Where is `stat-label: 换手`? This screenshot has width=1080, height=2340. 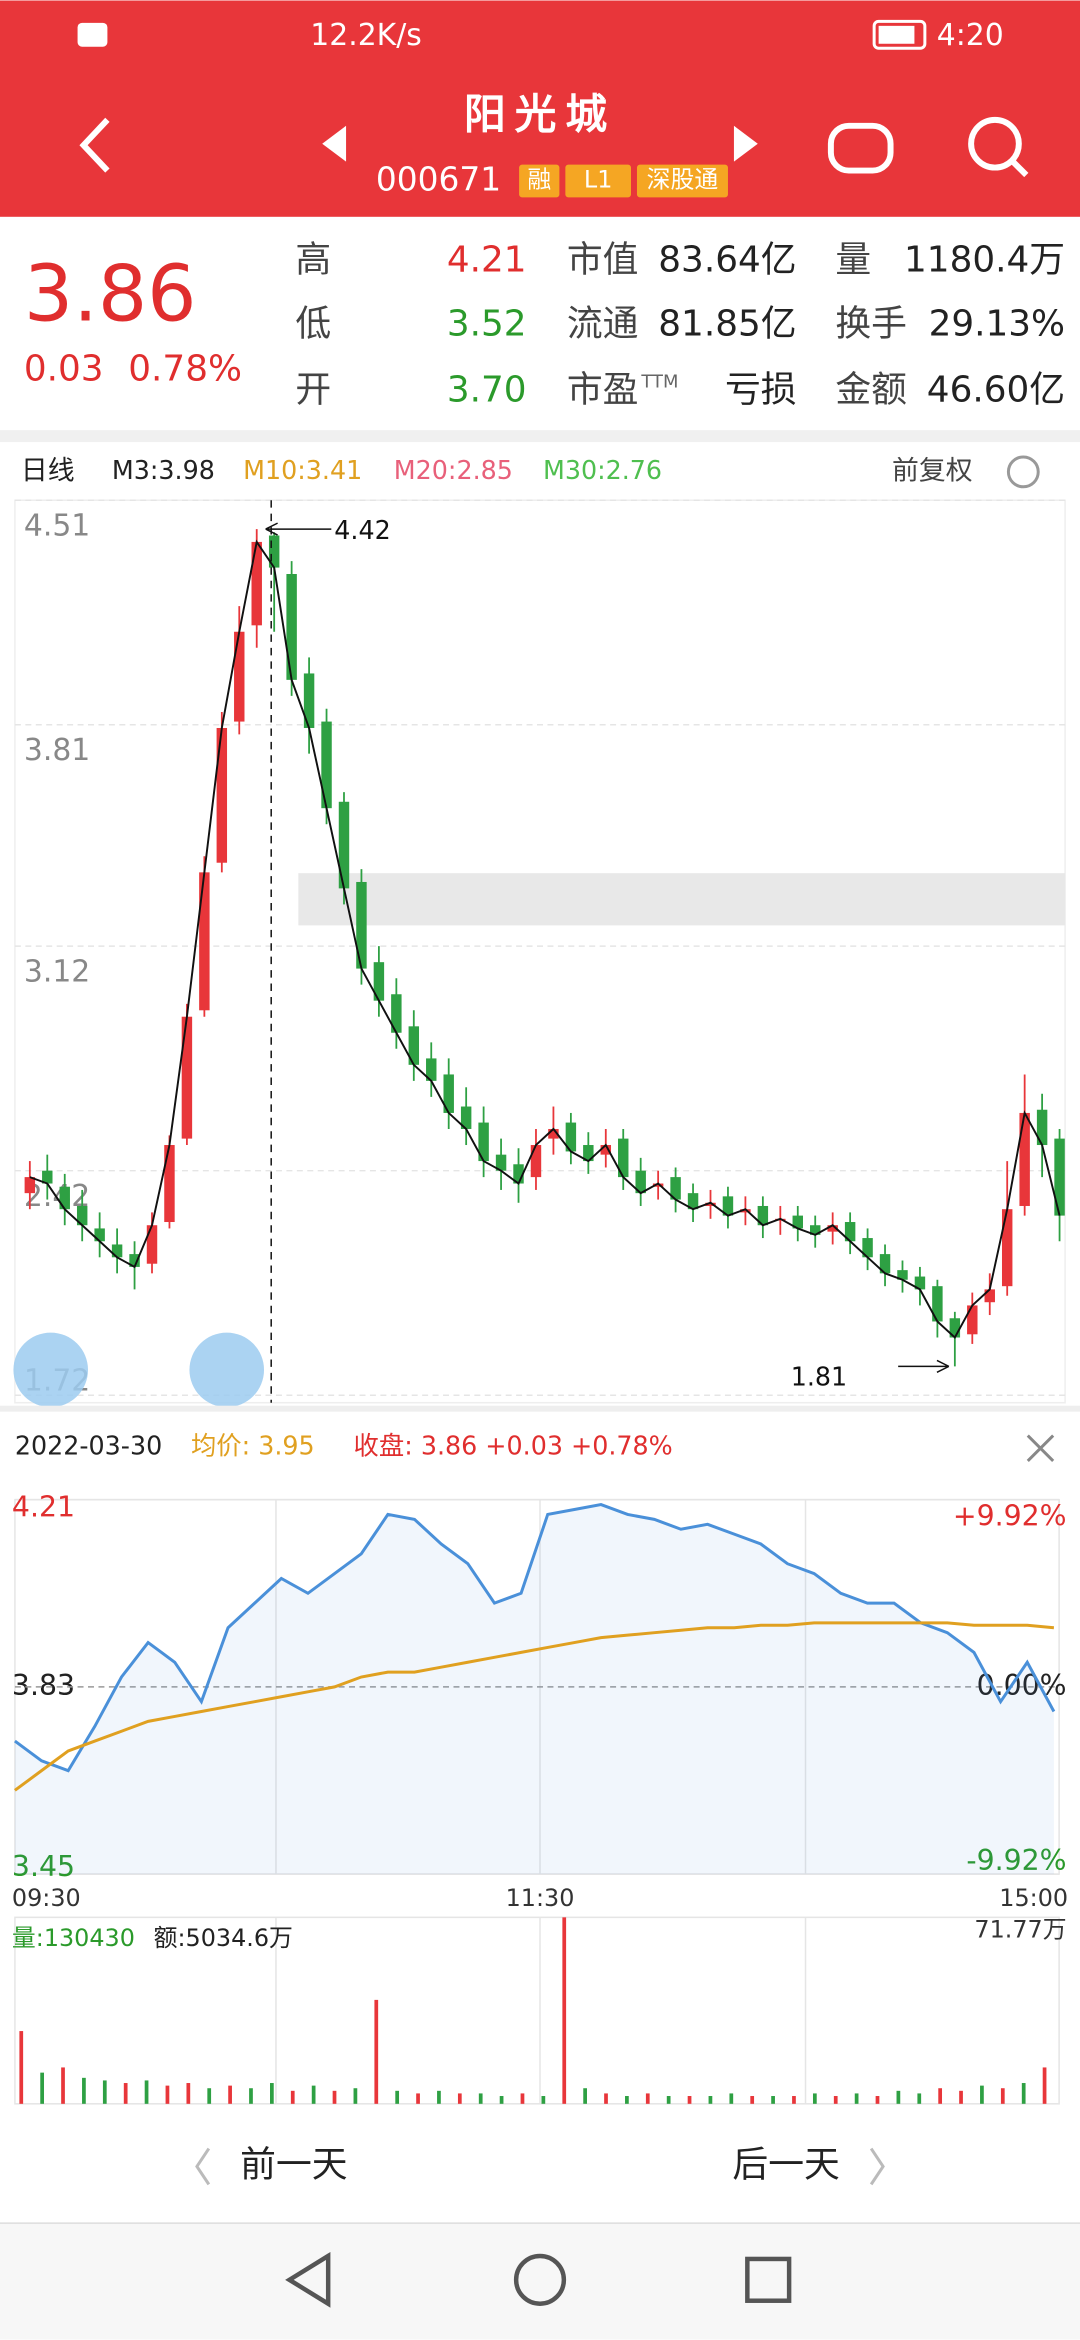
stat-label: 换手 is located at coordinates (871, 324).